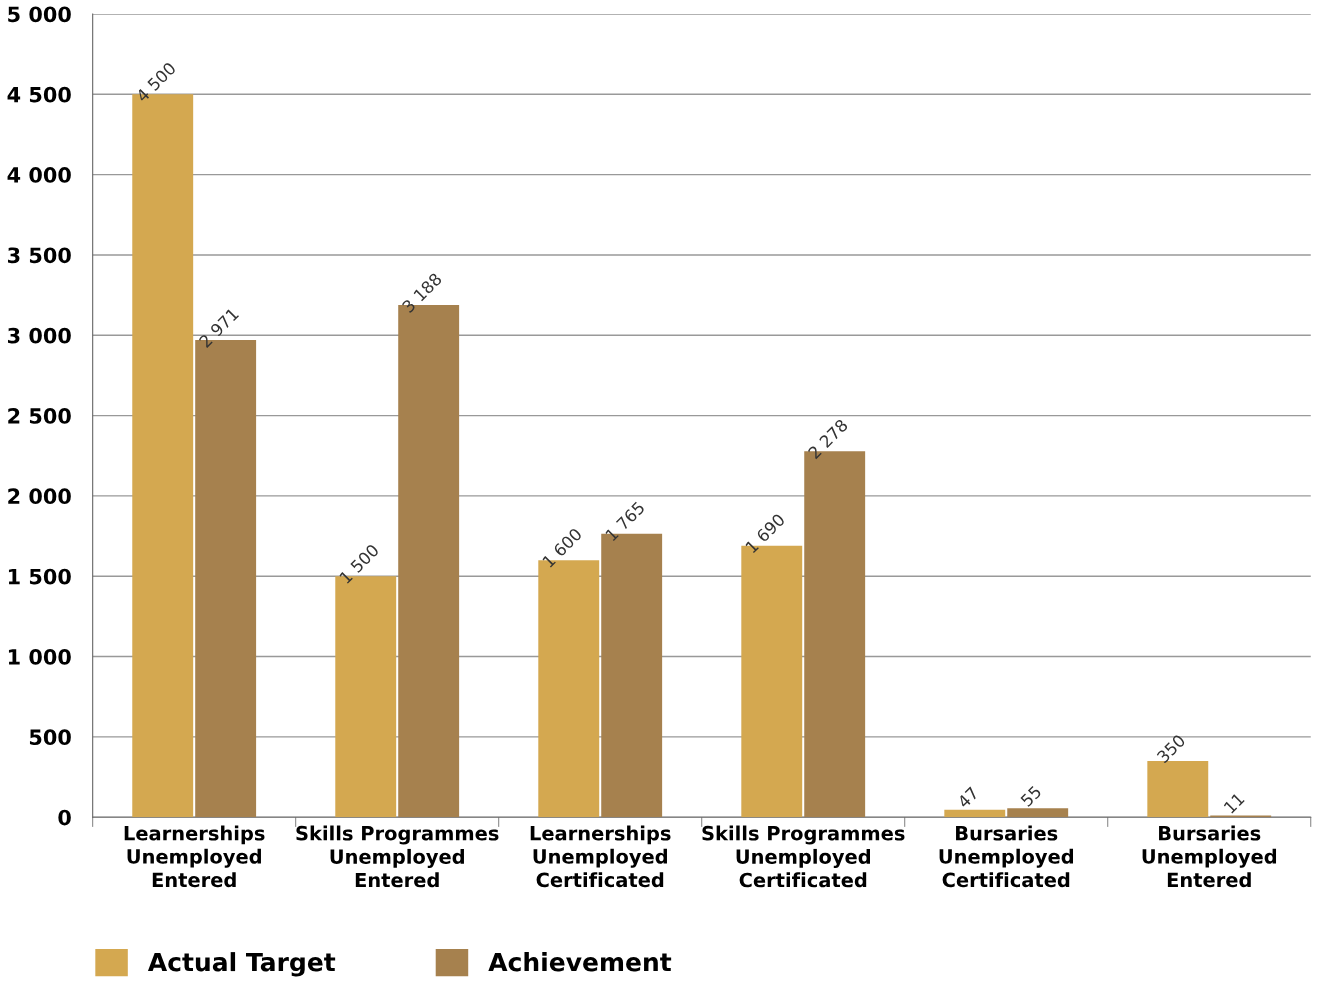 This screenshot has height=999, width=1324. Describe the element at coordinates (194, 856) in the screenshot. I see `x-tick-label: Learnerships Unemployed Entered` at that location.